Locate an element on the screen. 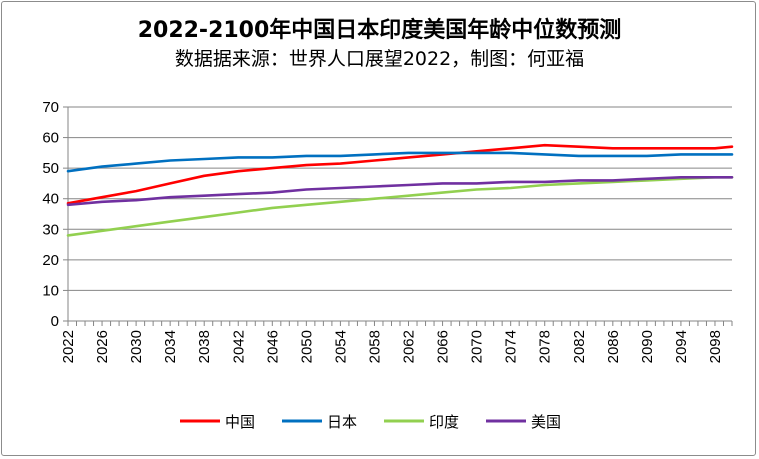 This screenshot has height=459, width=759. x-tick-label: 2030 is located at coordinates (136, 346).